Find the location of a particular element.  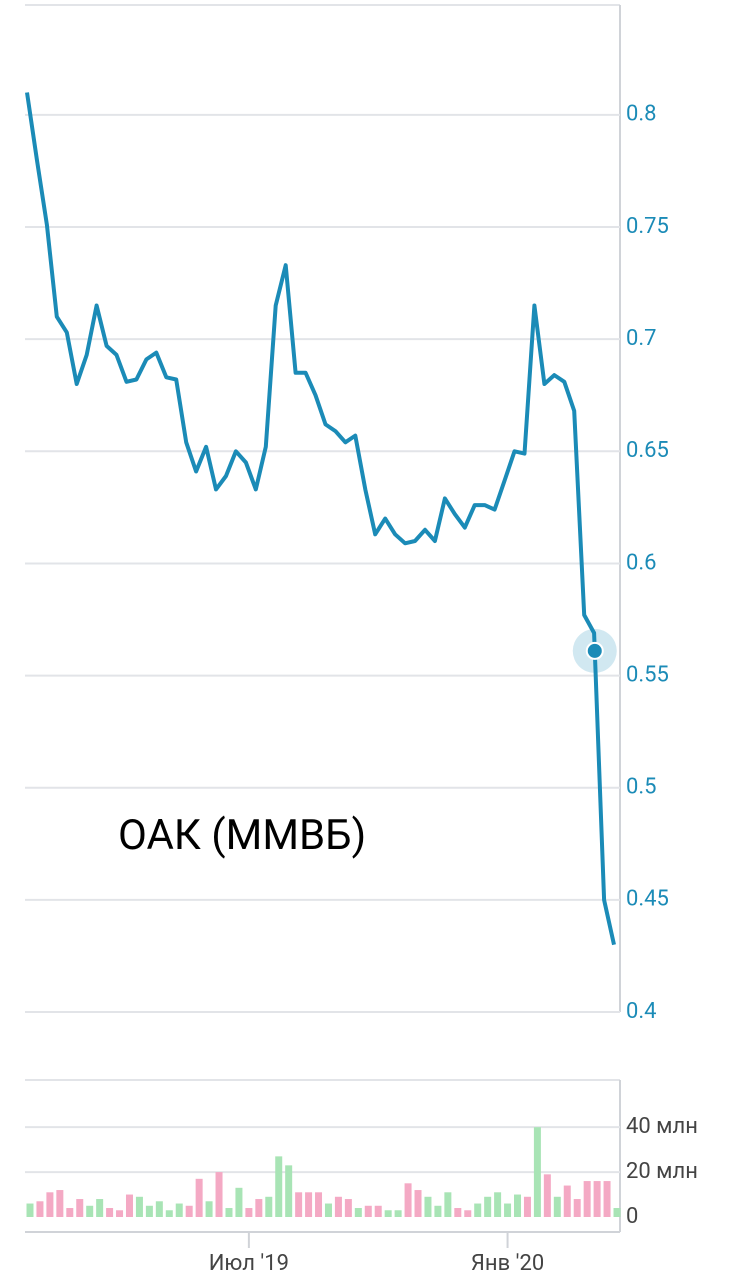

y-tick-label: 0.65 is located at coordinates (647, 450).